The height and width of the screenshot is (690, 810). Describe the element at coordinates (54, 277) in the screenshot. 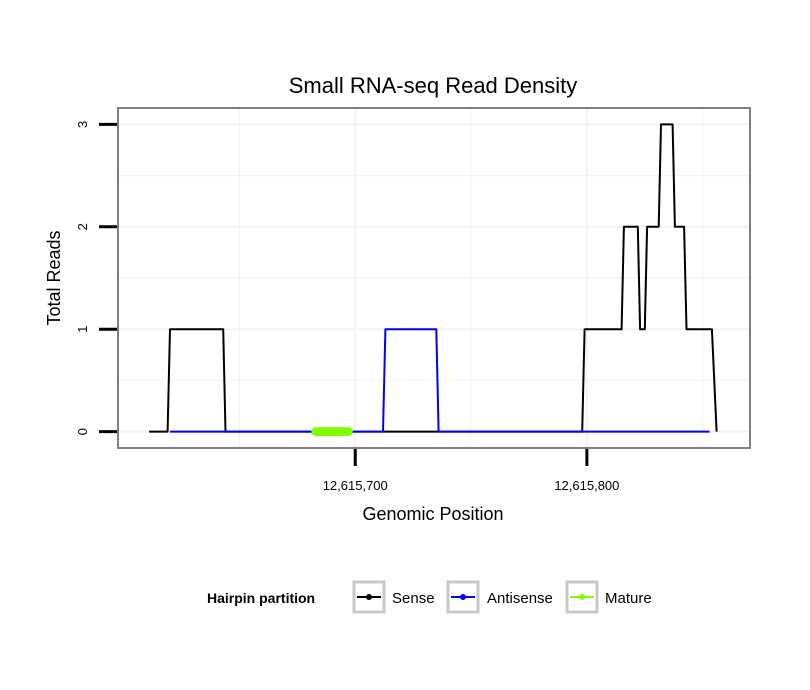

I see `y-axis-label: Total Reads` at that location.